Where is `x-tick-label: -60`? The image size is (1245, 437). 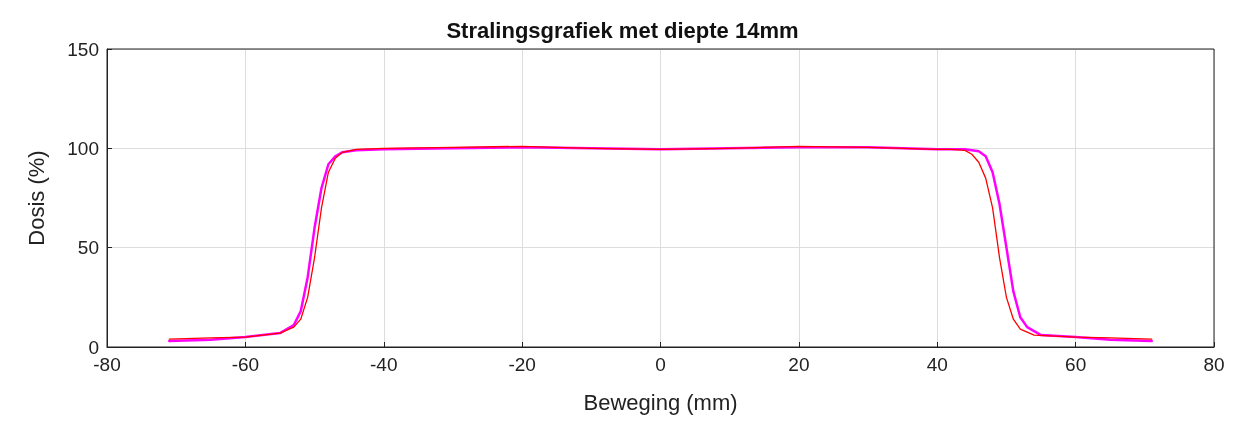 x-tick-label: -60 is located at coordinates (245, 364).